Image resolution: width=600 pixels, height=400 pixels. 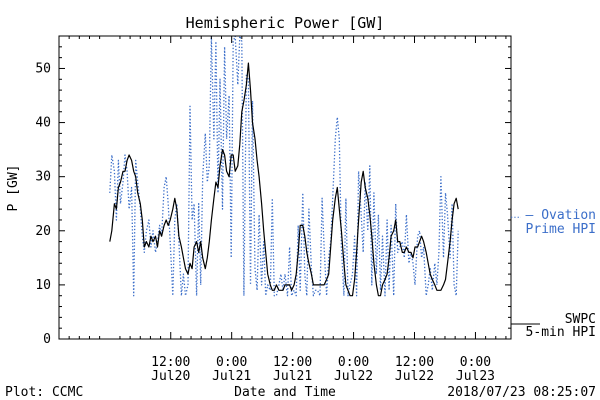 What do you see at coordinates (43, 123) in the screenshot?
I see `y-tick-label: 40` at bounding box center [43, 123].